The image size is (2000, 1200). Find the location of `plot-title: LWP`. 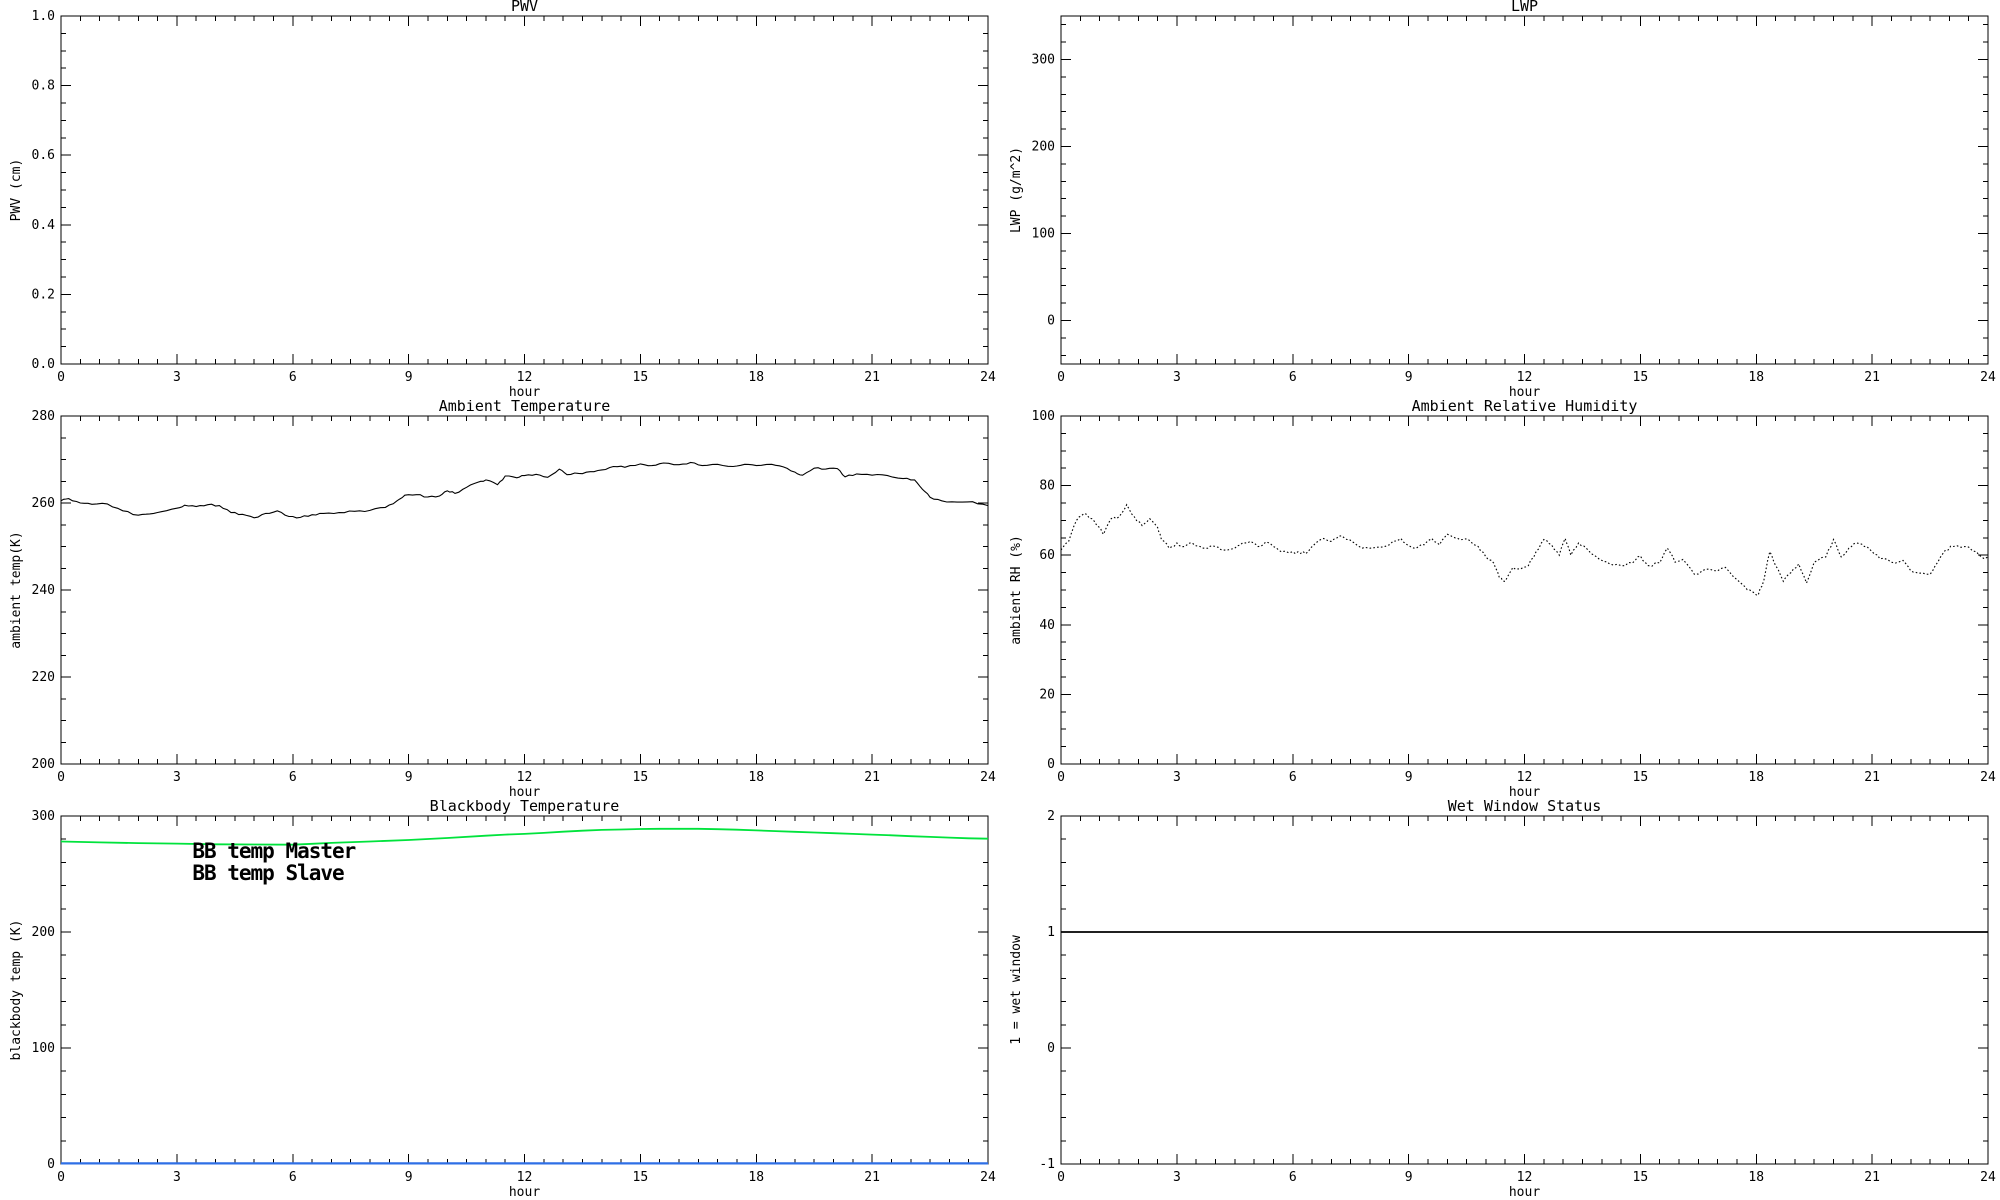

plot-title: LWP is located at coordinates (1524, 7).